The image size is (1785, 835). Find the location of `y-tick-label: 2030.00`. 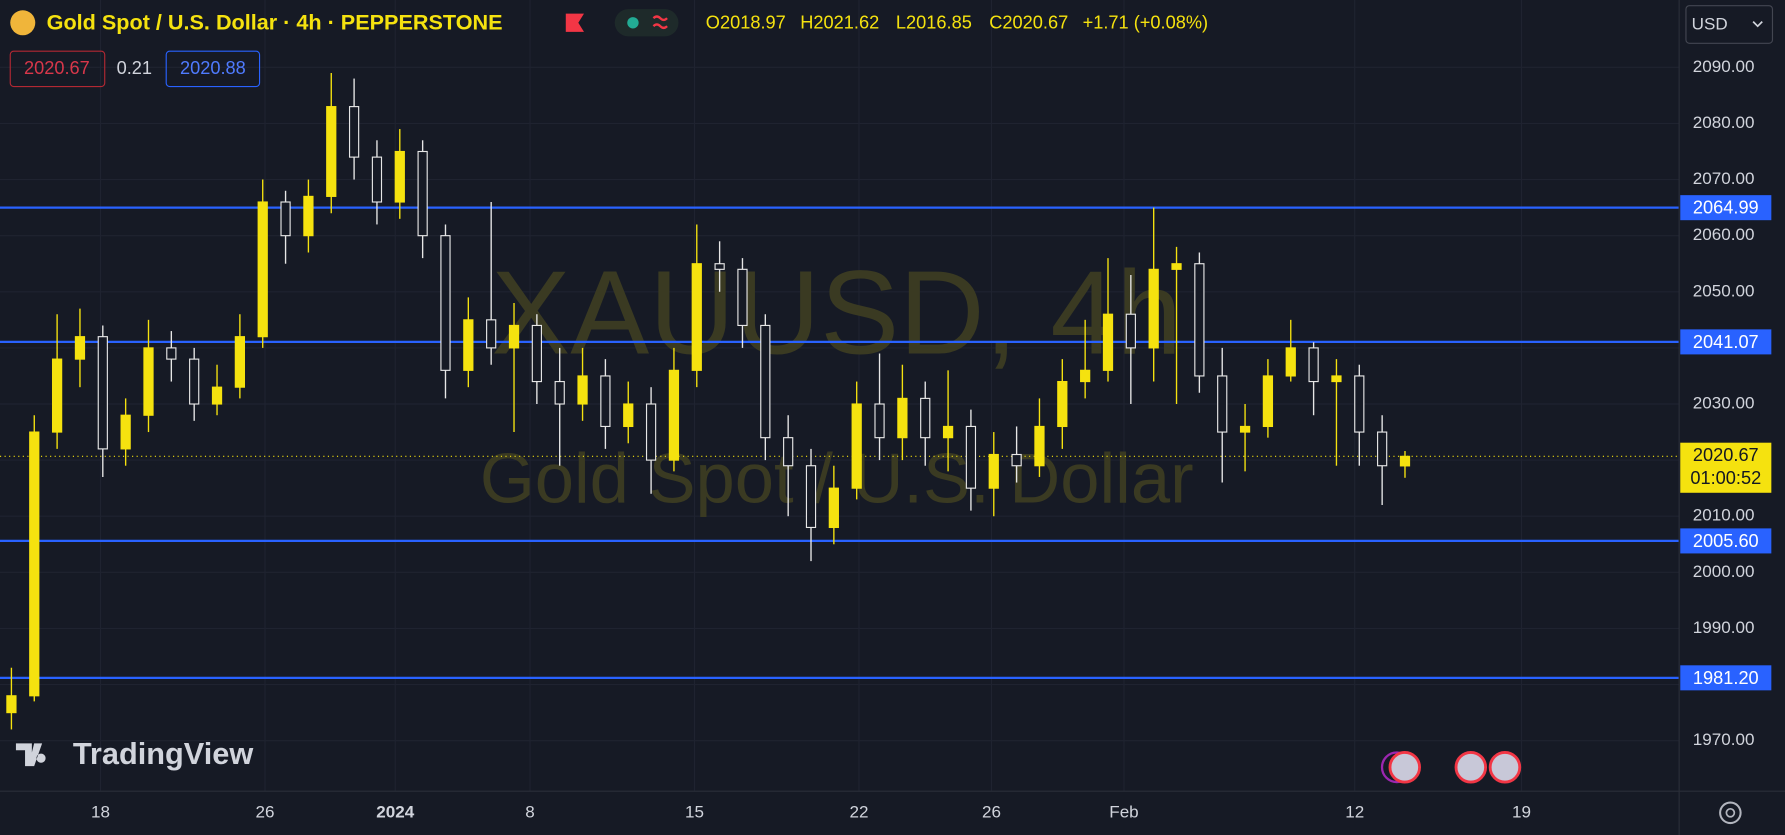

y-tick-label: 2030.00 is located at coordinates (1724, 403).